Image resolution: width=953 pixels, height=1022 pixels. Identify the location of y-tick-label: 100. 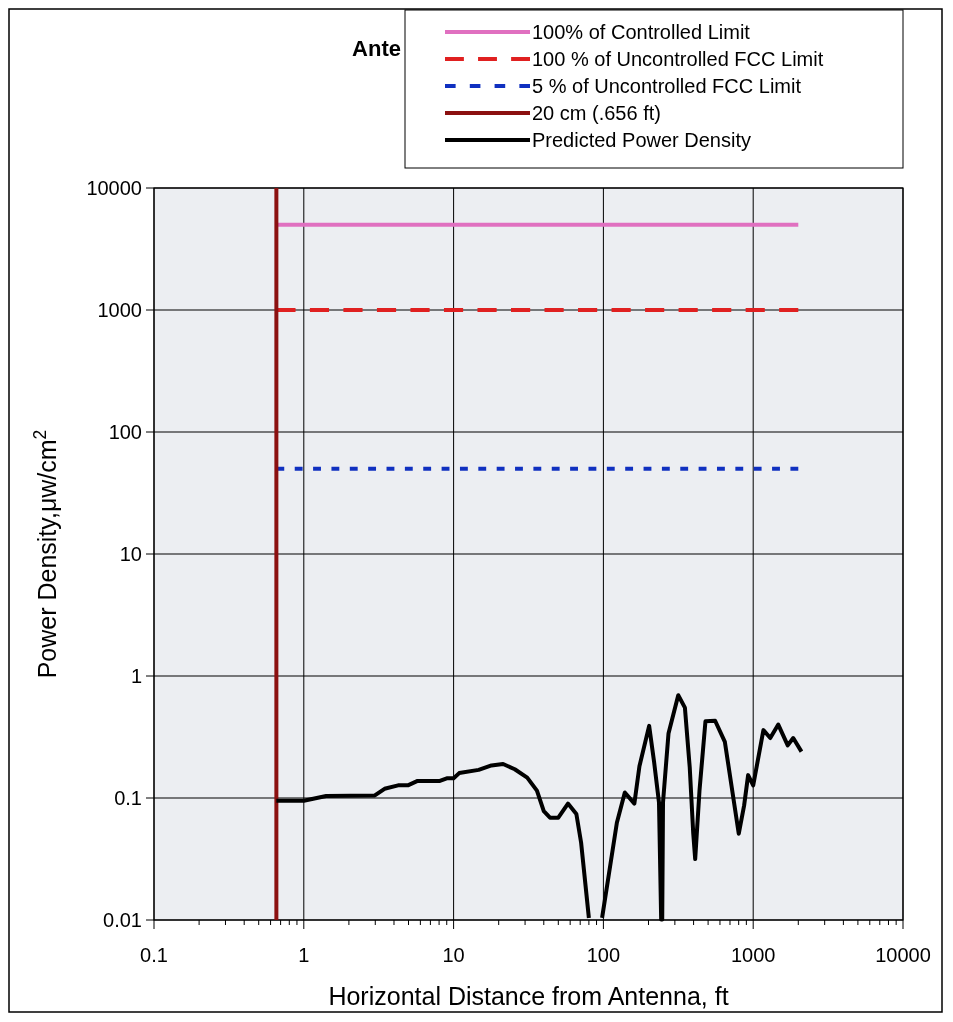
(125, 432).